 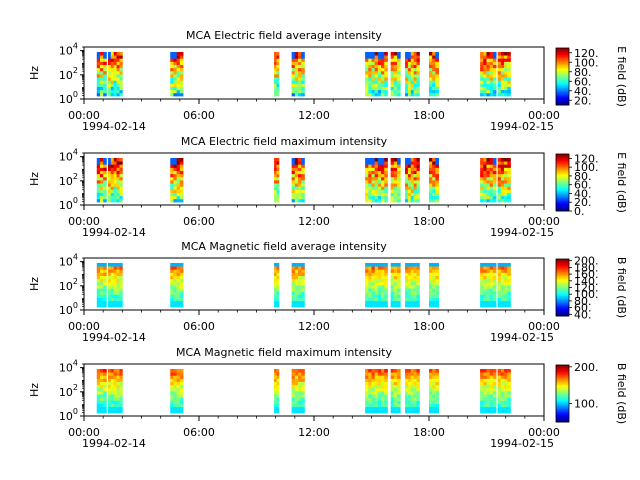 I want to click on y-tick-label: 102, so click(x=68, y=180).